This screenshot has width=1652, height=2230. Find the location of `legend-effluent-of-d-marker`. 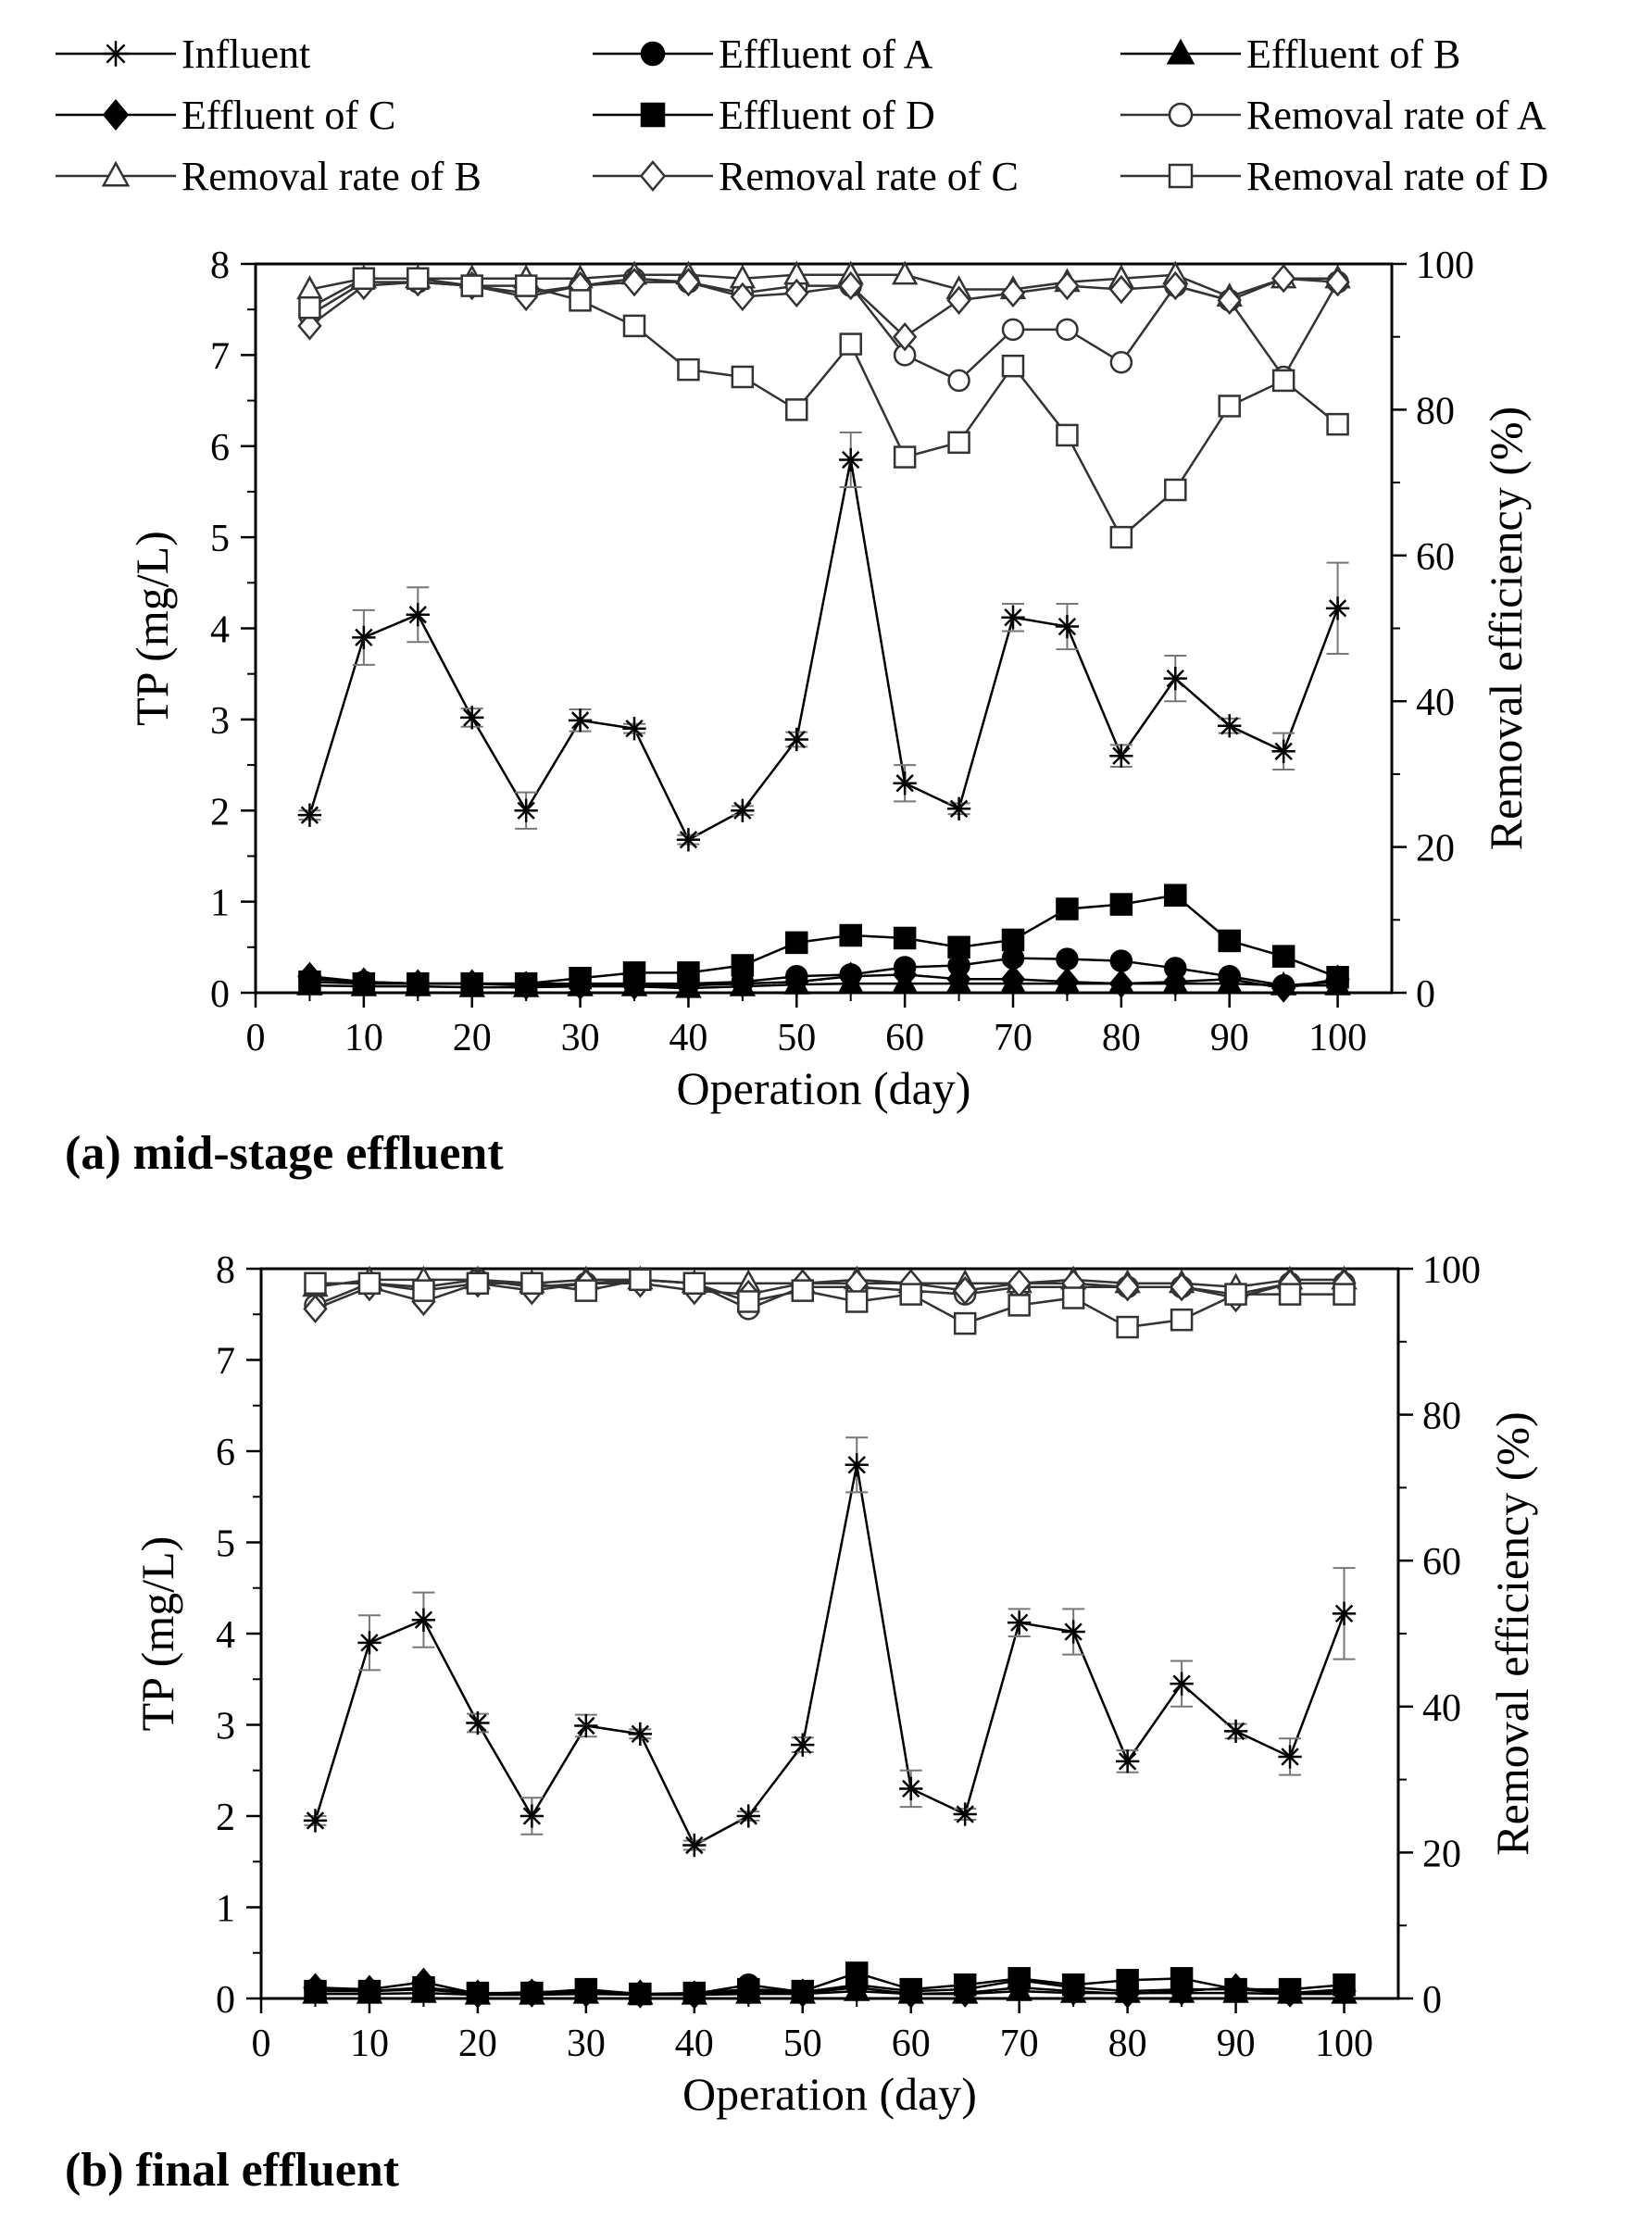

legend-effluent-of-d-marker is located at coordinates (653, 115).